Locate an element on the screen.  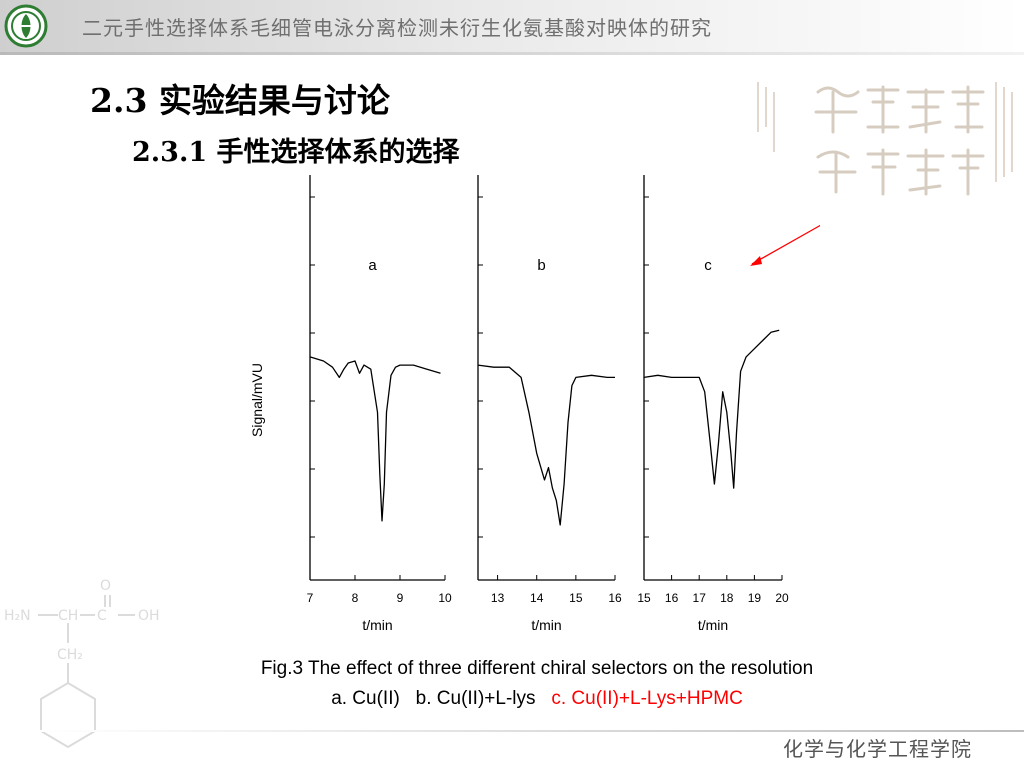
svg-text: CH is located at coordinates (68, 616).